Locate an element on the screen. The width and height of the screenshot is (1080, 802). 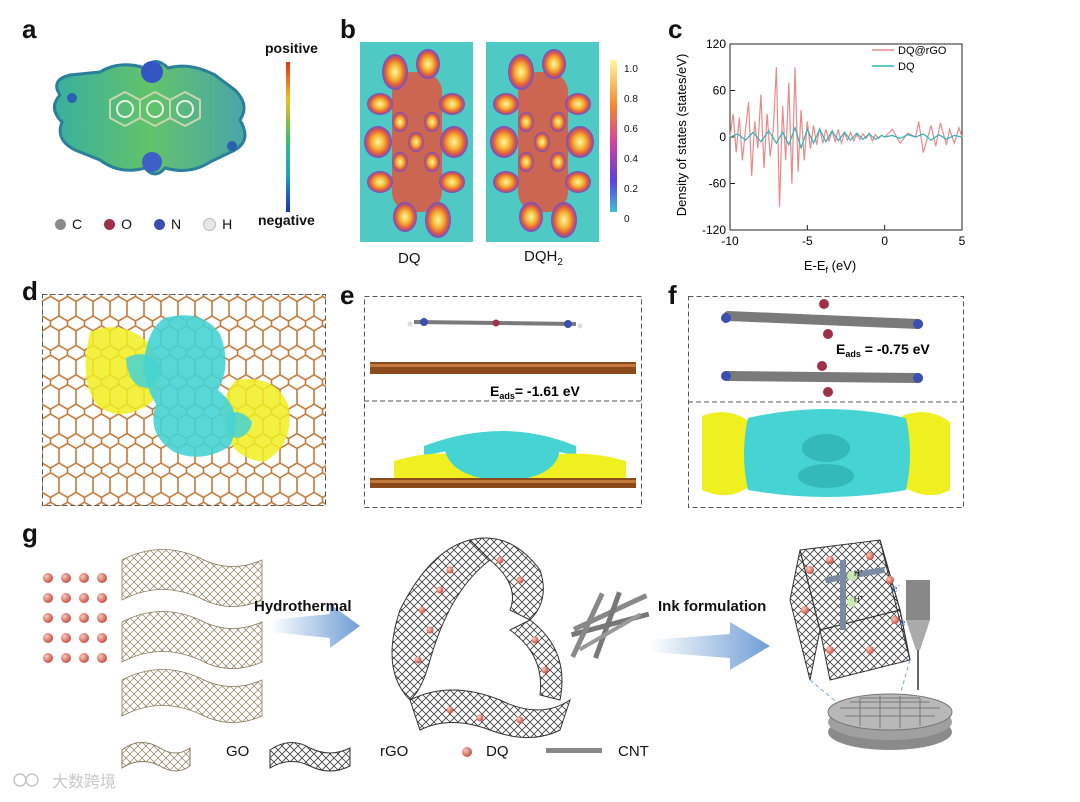
rgo-legend-icon is located at coordinates (310, 757).